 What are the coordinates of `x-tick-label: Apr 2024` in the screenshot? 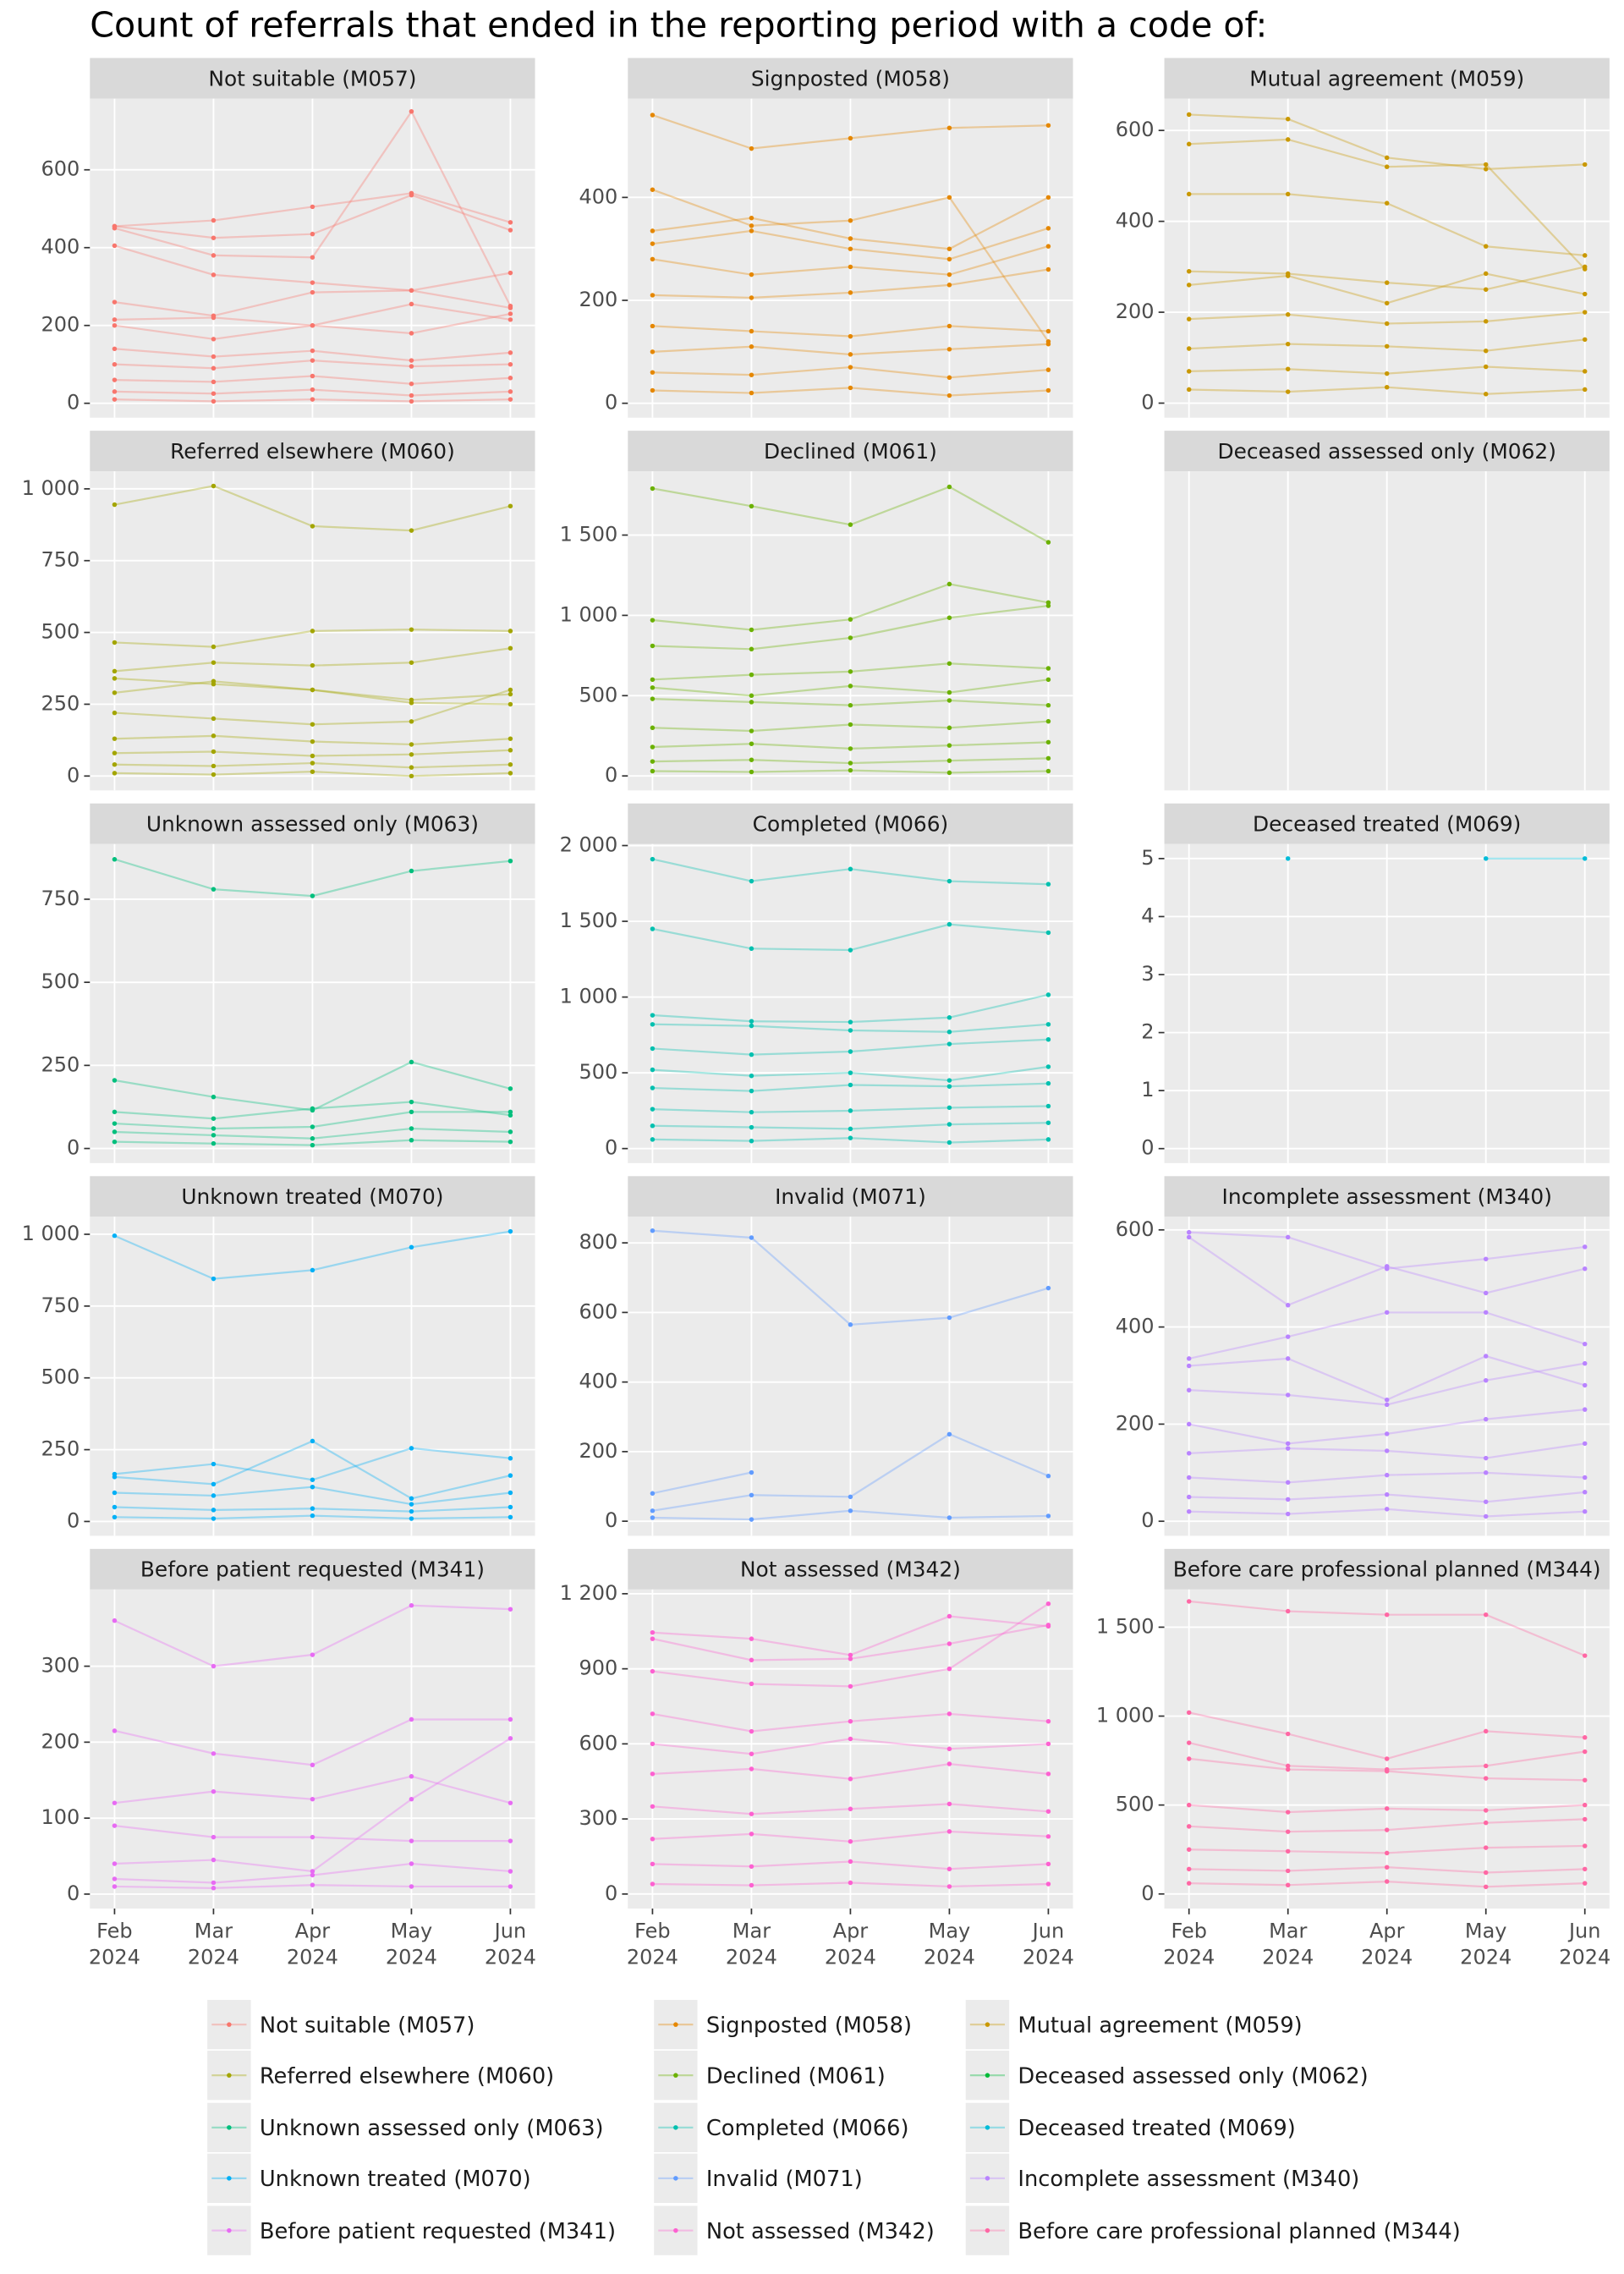 It's located at (1387, 1944).